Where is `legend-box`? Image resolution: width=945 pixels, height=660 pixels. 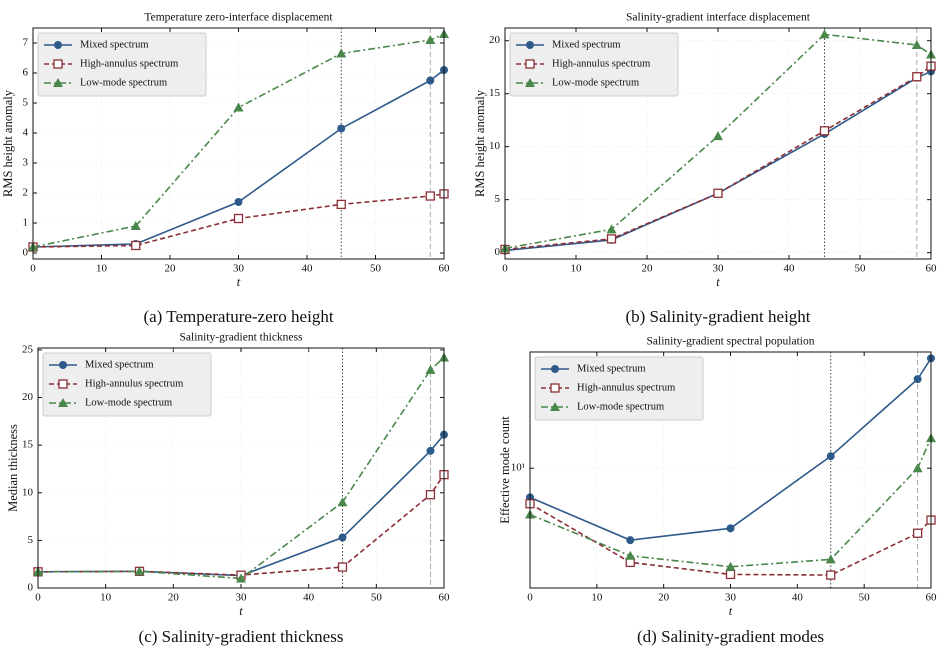
legend-box is located at coordinates (619, 388).